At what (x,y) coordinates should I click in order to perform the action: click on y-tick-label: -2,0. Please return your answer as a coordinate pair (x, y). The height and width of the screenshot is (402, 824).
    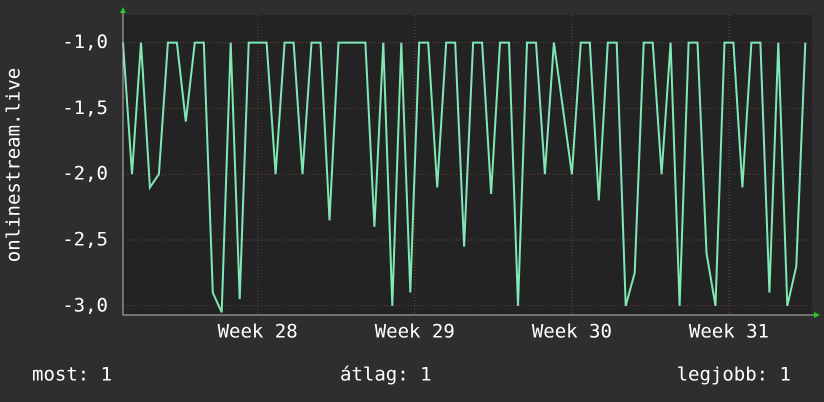
    Looking at the image, I should click on (85, 174).